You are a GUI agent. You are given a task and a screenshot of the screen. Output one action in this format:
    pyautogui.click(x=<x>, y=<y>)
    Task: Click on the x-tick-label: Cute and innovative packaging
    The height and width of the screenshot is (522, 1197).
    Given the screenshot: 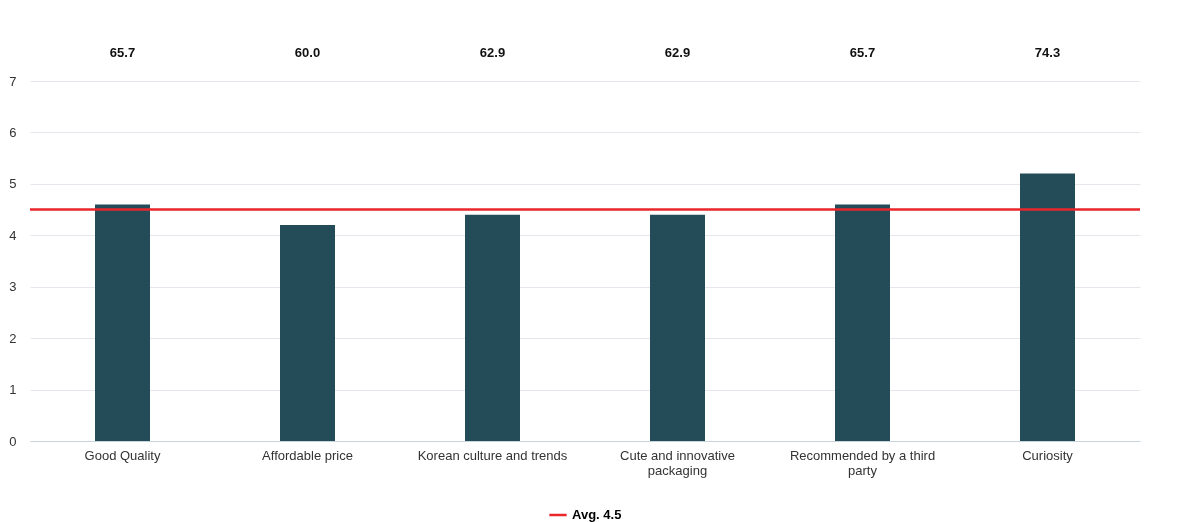 What is the action you would take?
    pyautogui.click(x=677, y=462)
    